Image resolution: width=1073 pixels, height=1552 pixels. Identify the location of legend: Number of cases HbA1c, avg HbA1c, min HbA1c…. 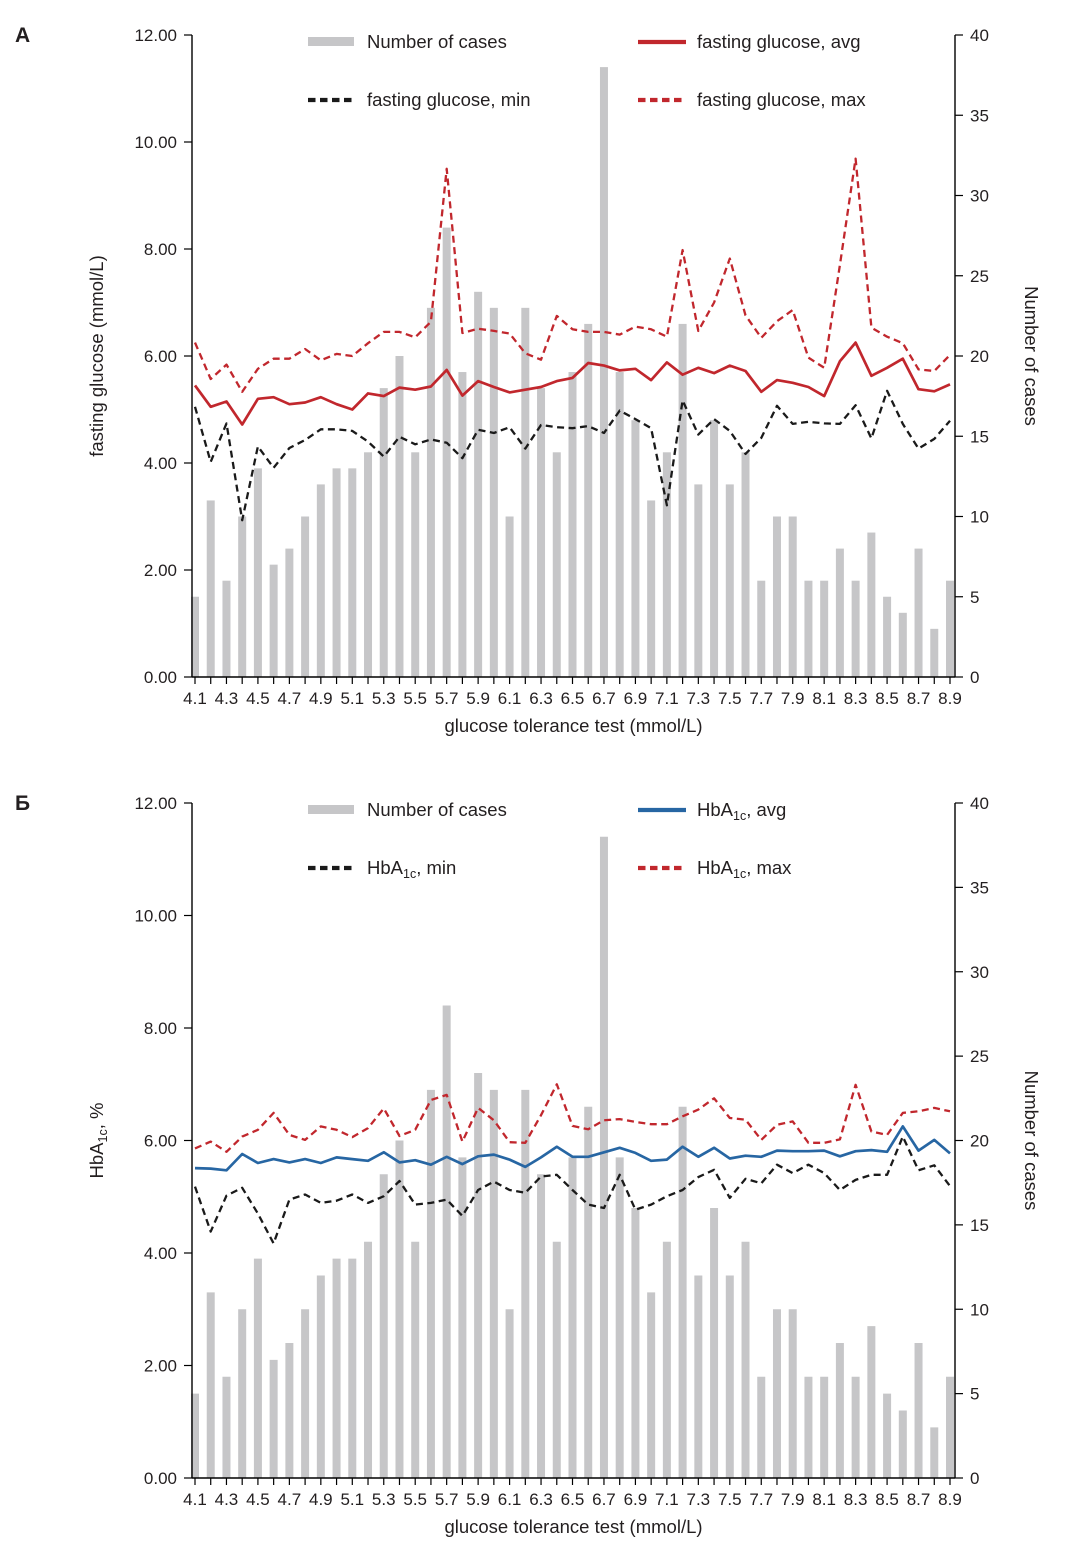
(550, 840).